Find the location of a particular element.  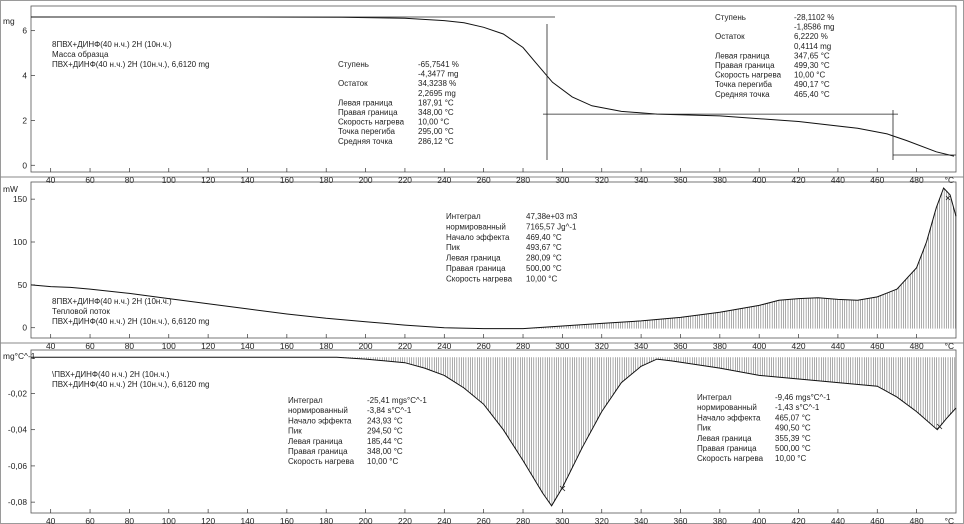

annotation-value: 34,3238 % is located at coordinates (437, 83).